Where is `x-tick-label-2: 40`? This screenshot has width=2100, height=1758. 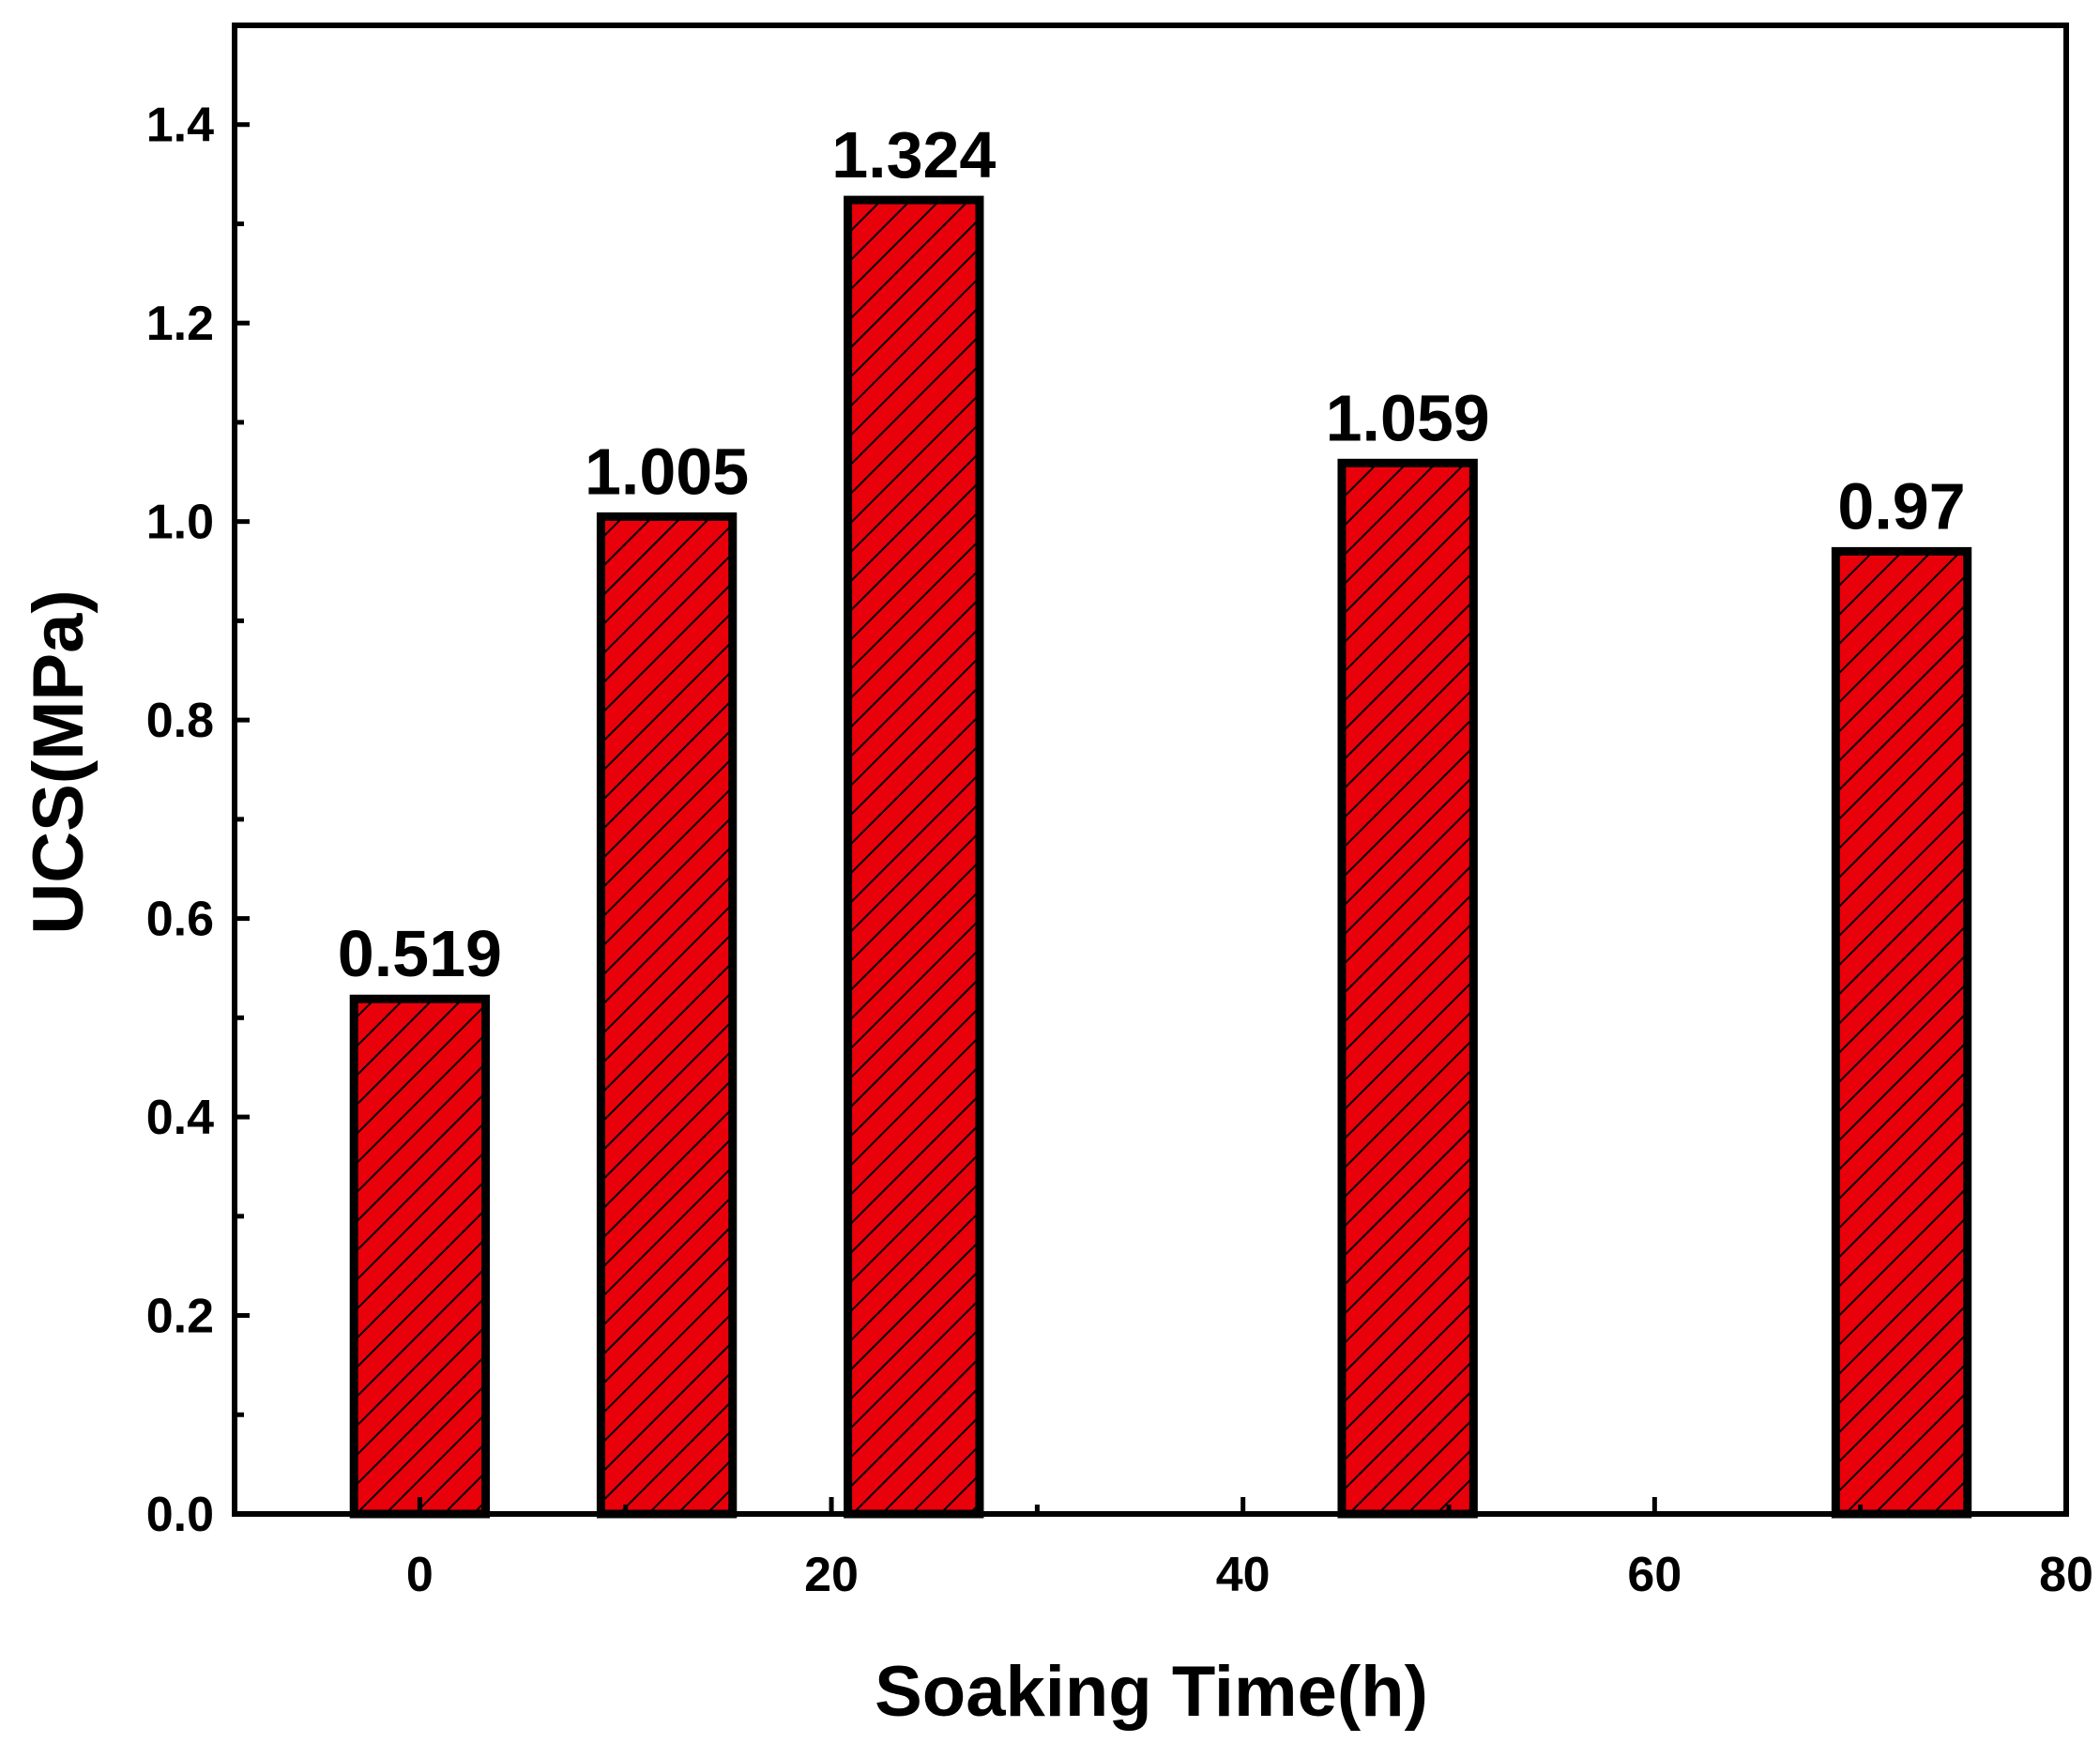
x-tick-label-2: 40 is located at coordinates (1243, 1575).